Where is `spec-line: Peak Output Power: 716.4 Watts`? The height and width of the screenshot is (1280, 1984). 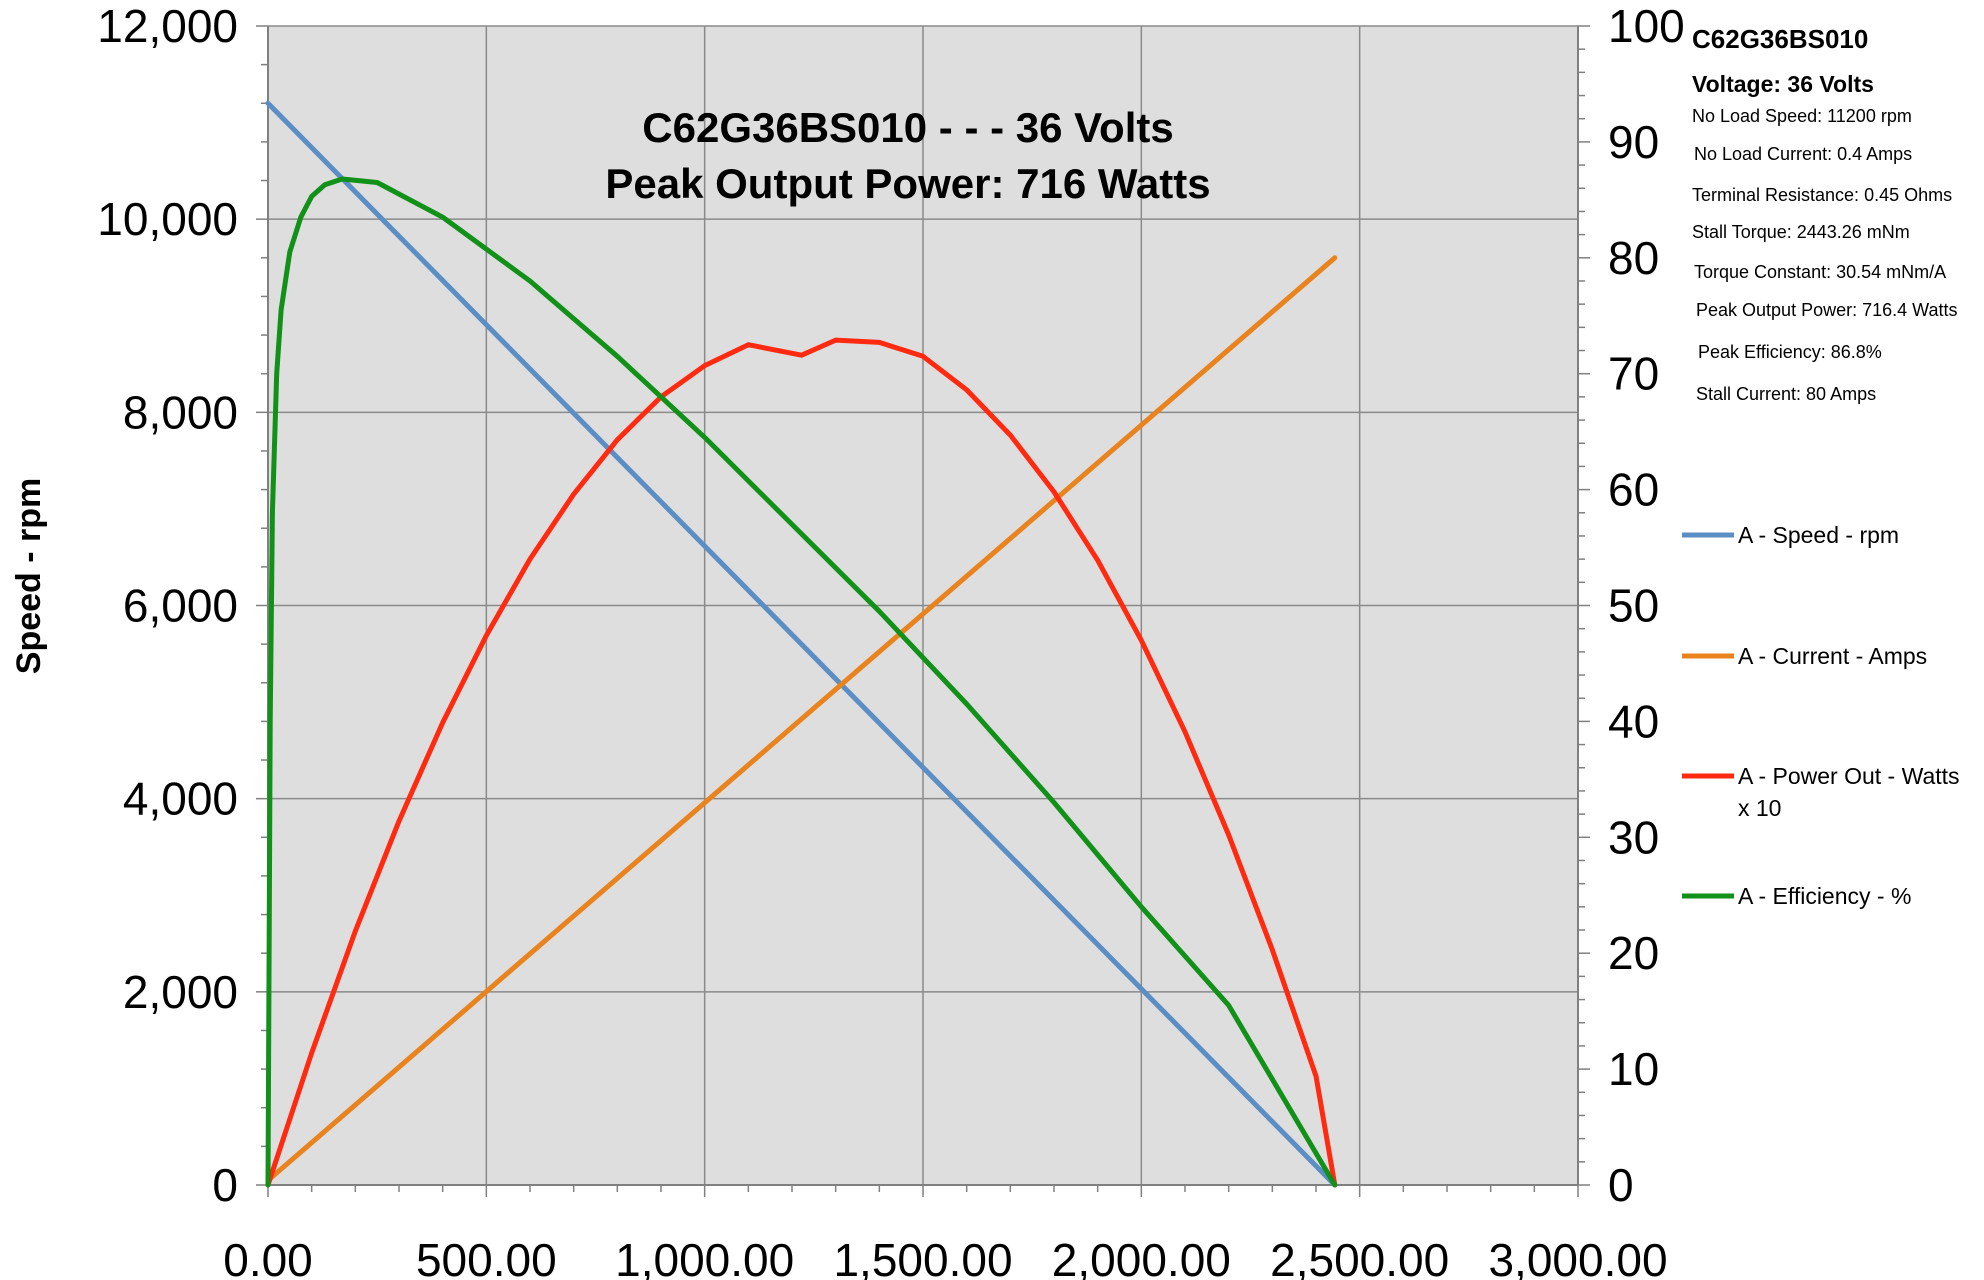
spec-line: Peak Output Power: 716.4 Watts is located at coordinates (1826, 310).